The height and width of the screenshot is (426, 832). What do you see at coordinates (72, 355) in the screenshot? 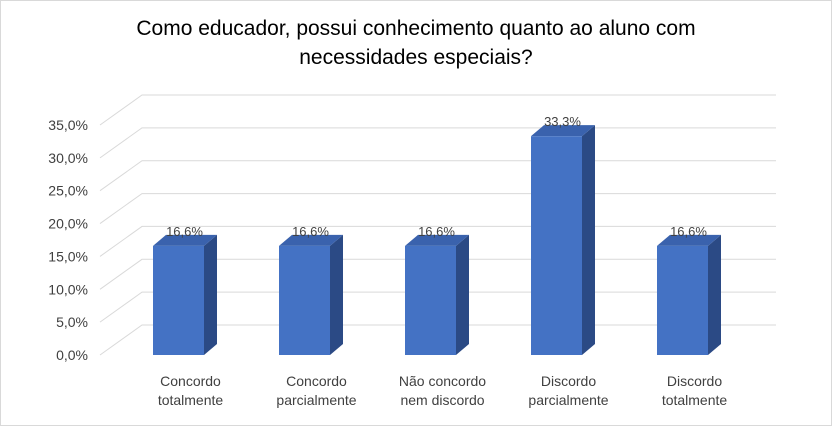
I see `y-tick-label: 0,0%` at bounding box center [72, 355].